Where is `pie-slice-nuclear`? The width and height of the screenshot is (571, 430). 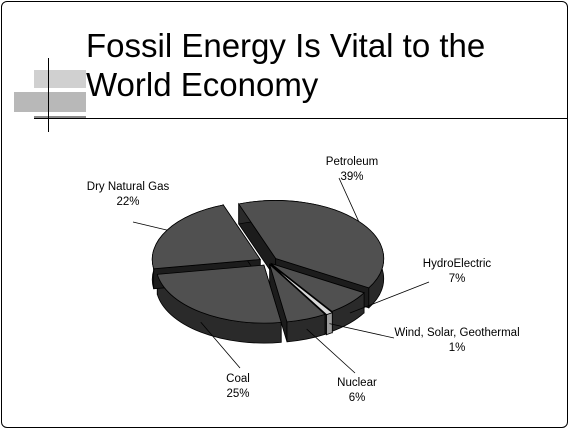
pie-slice-nuclear is located at coordinates (297, 293).